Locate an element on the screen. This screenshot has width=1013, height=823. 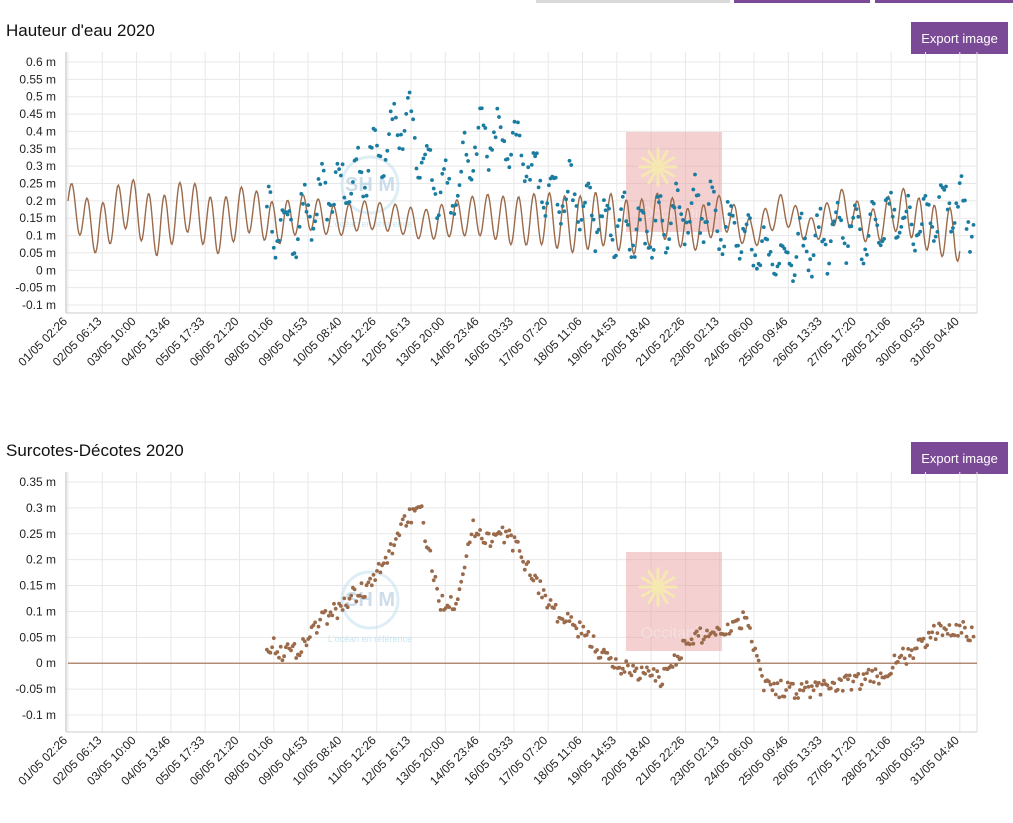
y-tick-label: 0.25 m is located at coordinates (37, 184).